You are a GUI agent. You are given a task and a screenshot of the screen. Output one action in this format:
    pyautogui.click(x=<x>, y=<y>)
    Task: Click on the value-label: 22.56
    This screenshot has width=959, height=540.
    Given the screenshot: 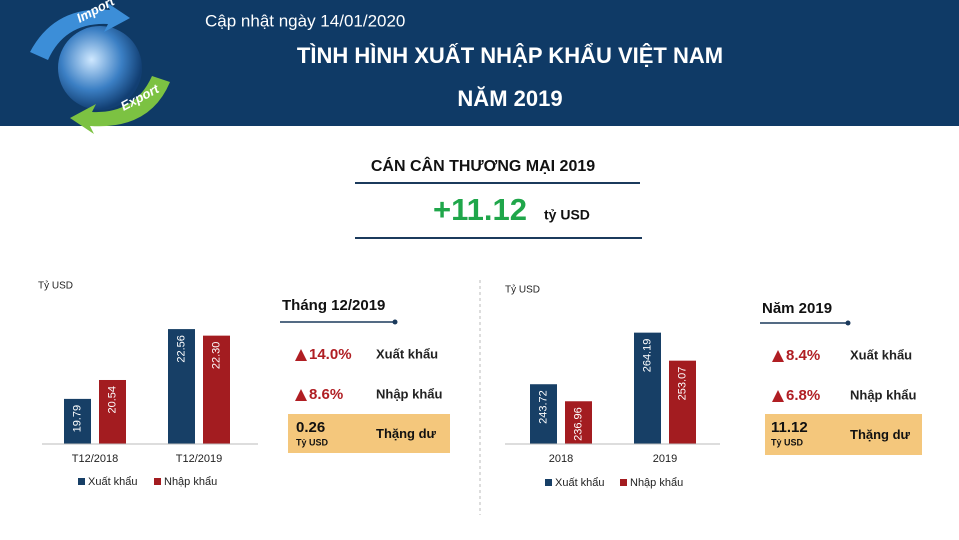 What is the action you would take?
    pyautogui.click(x=181, y=349)
    